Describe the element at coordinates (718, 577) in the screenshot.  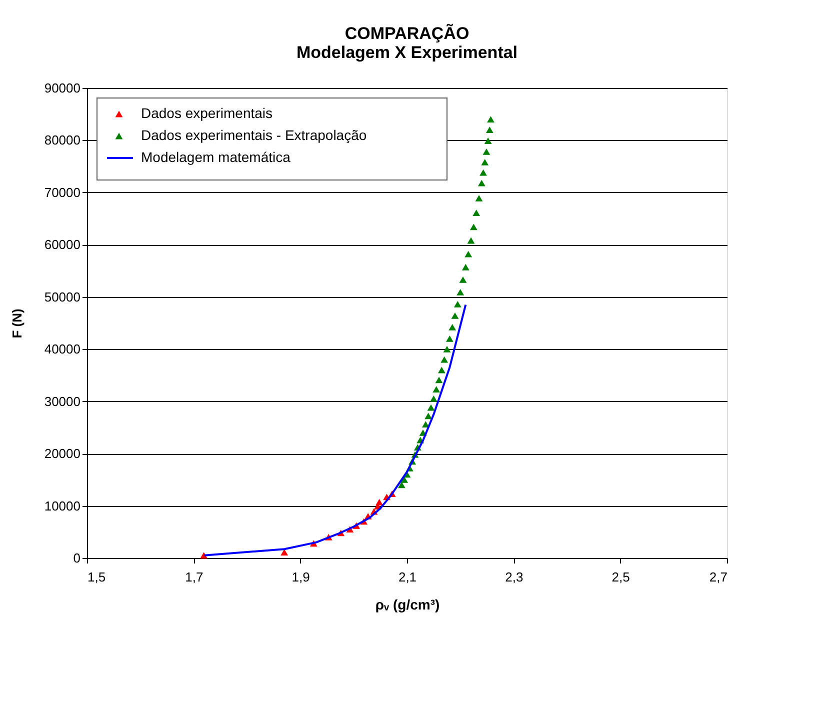
I see `x-tick-label: 2,7` at that location.